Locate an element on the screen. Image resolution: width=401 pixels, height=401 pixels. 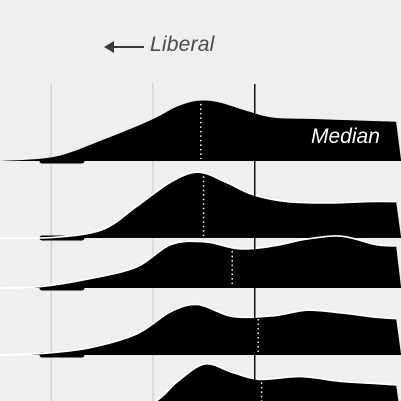
median-annotation: Median is located at coordinates (345, 136).